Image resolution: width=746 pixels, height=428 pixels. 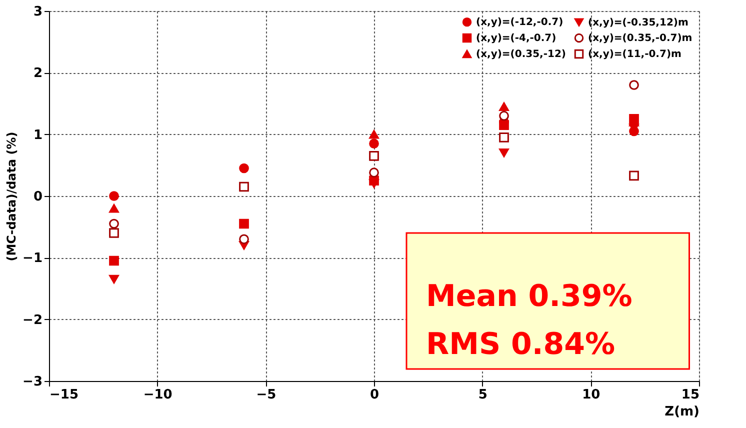 I want to click on legend-label: (x,y)=(11,-0.7)m, so click(x=635, y=54).